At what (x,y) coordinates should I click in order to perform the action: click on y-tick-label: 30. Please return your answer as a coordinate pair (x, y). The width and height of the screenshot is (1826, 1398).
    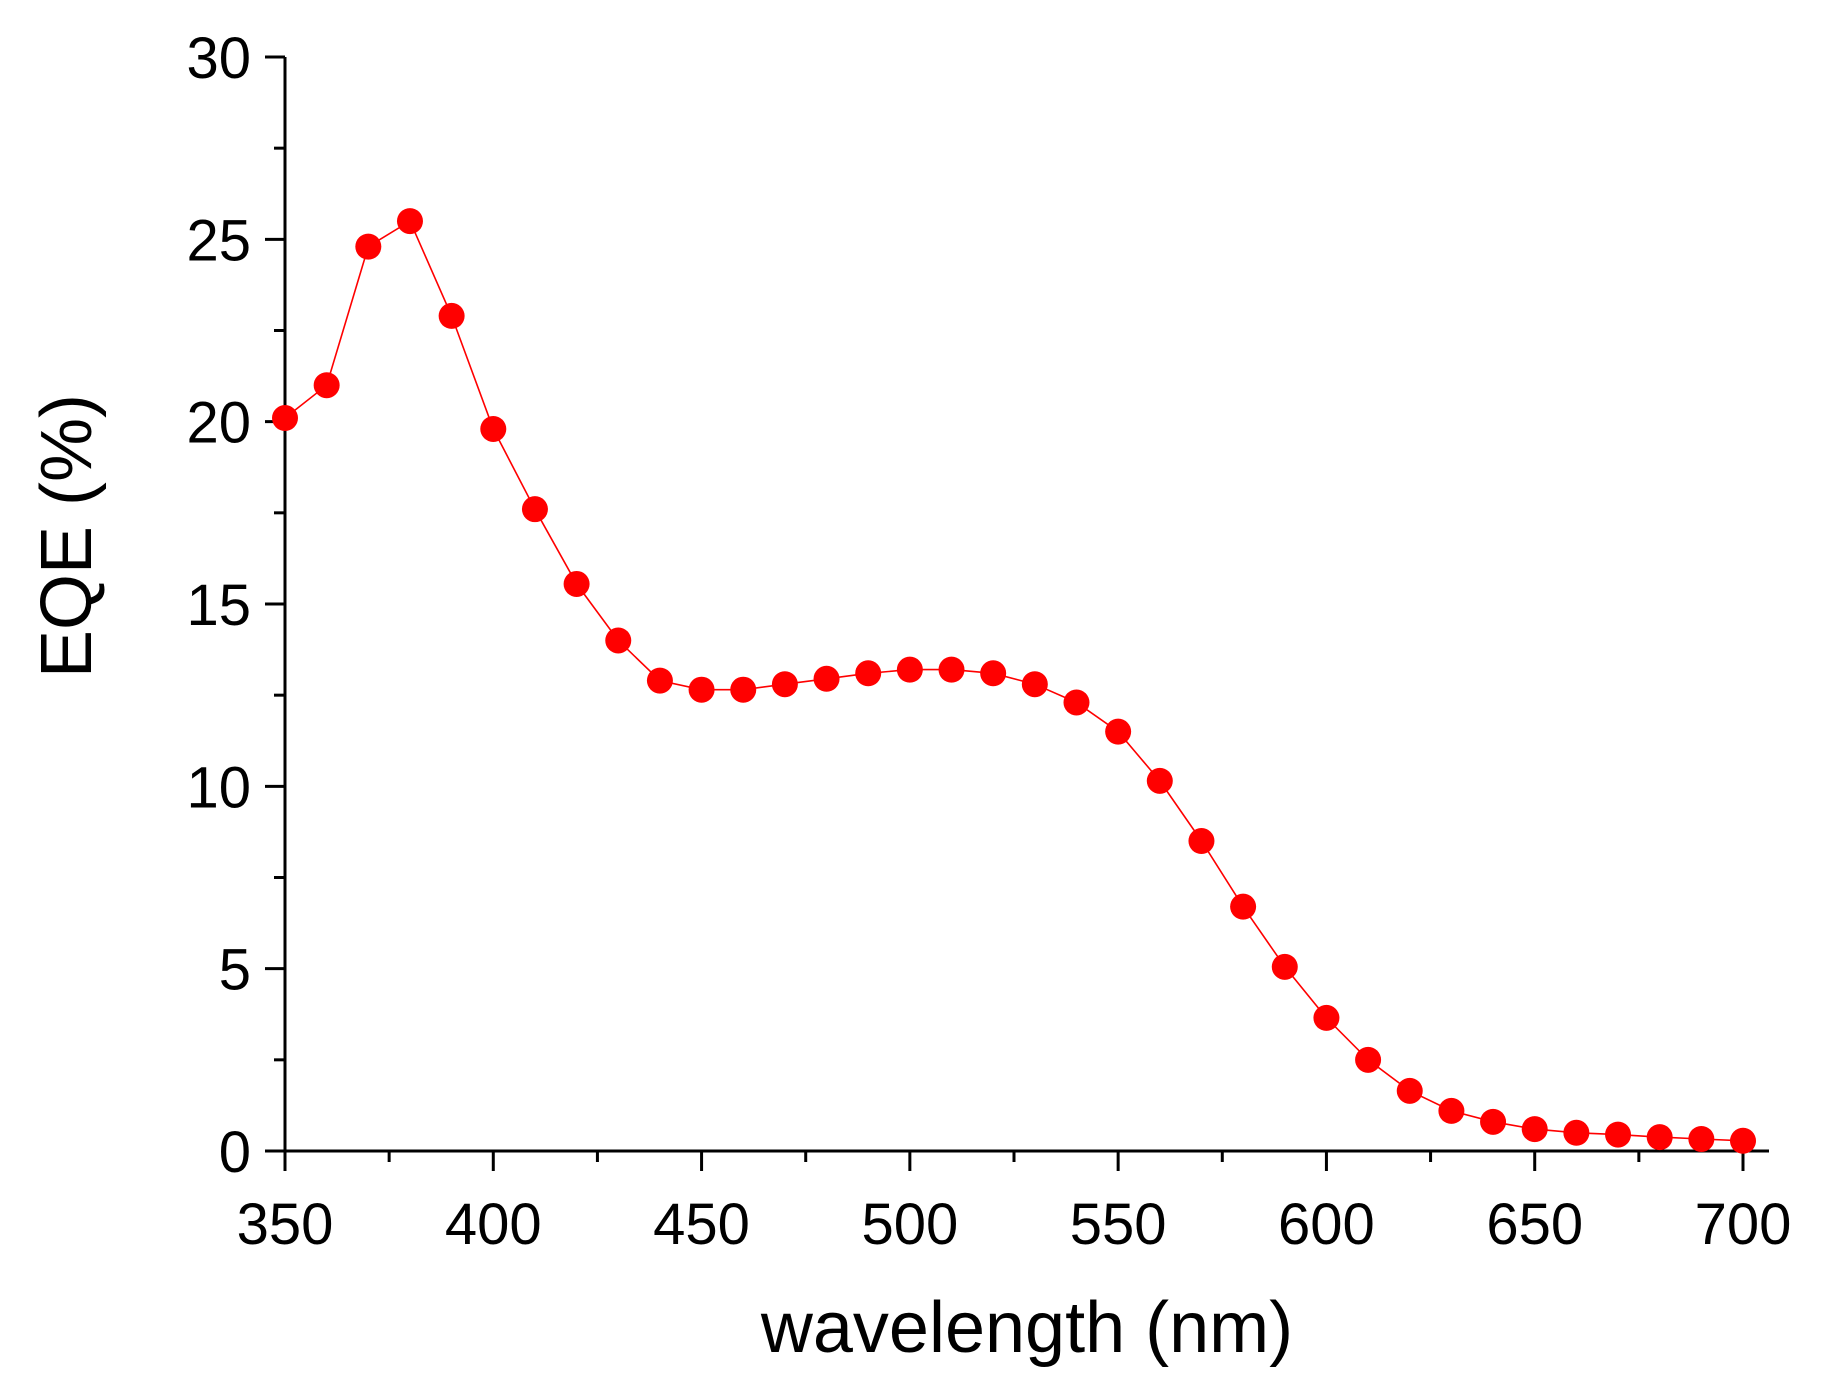
    Looking at the image, I should click on (218, 58).